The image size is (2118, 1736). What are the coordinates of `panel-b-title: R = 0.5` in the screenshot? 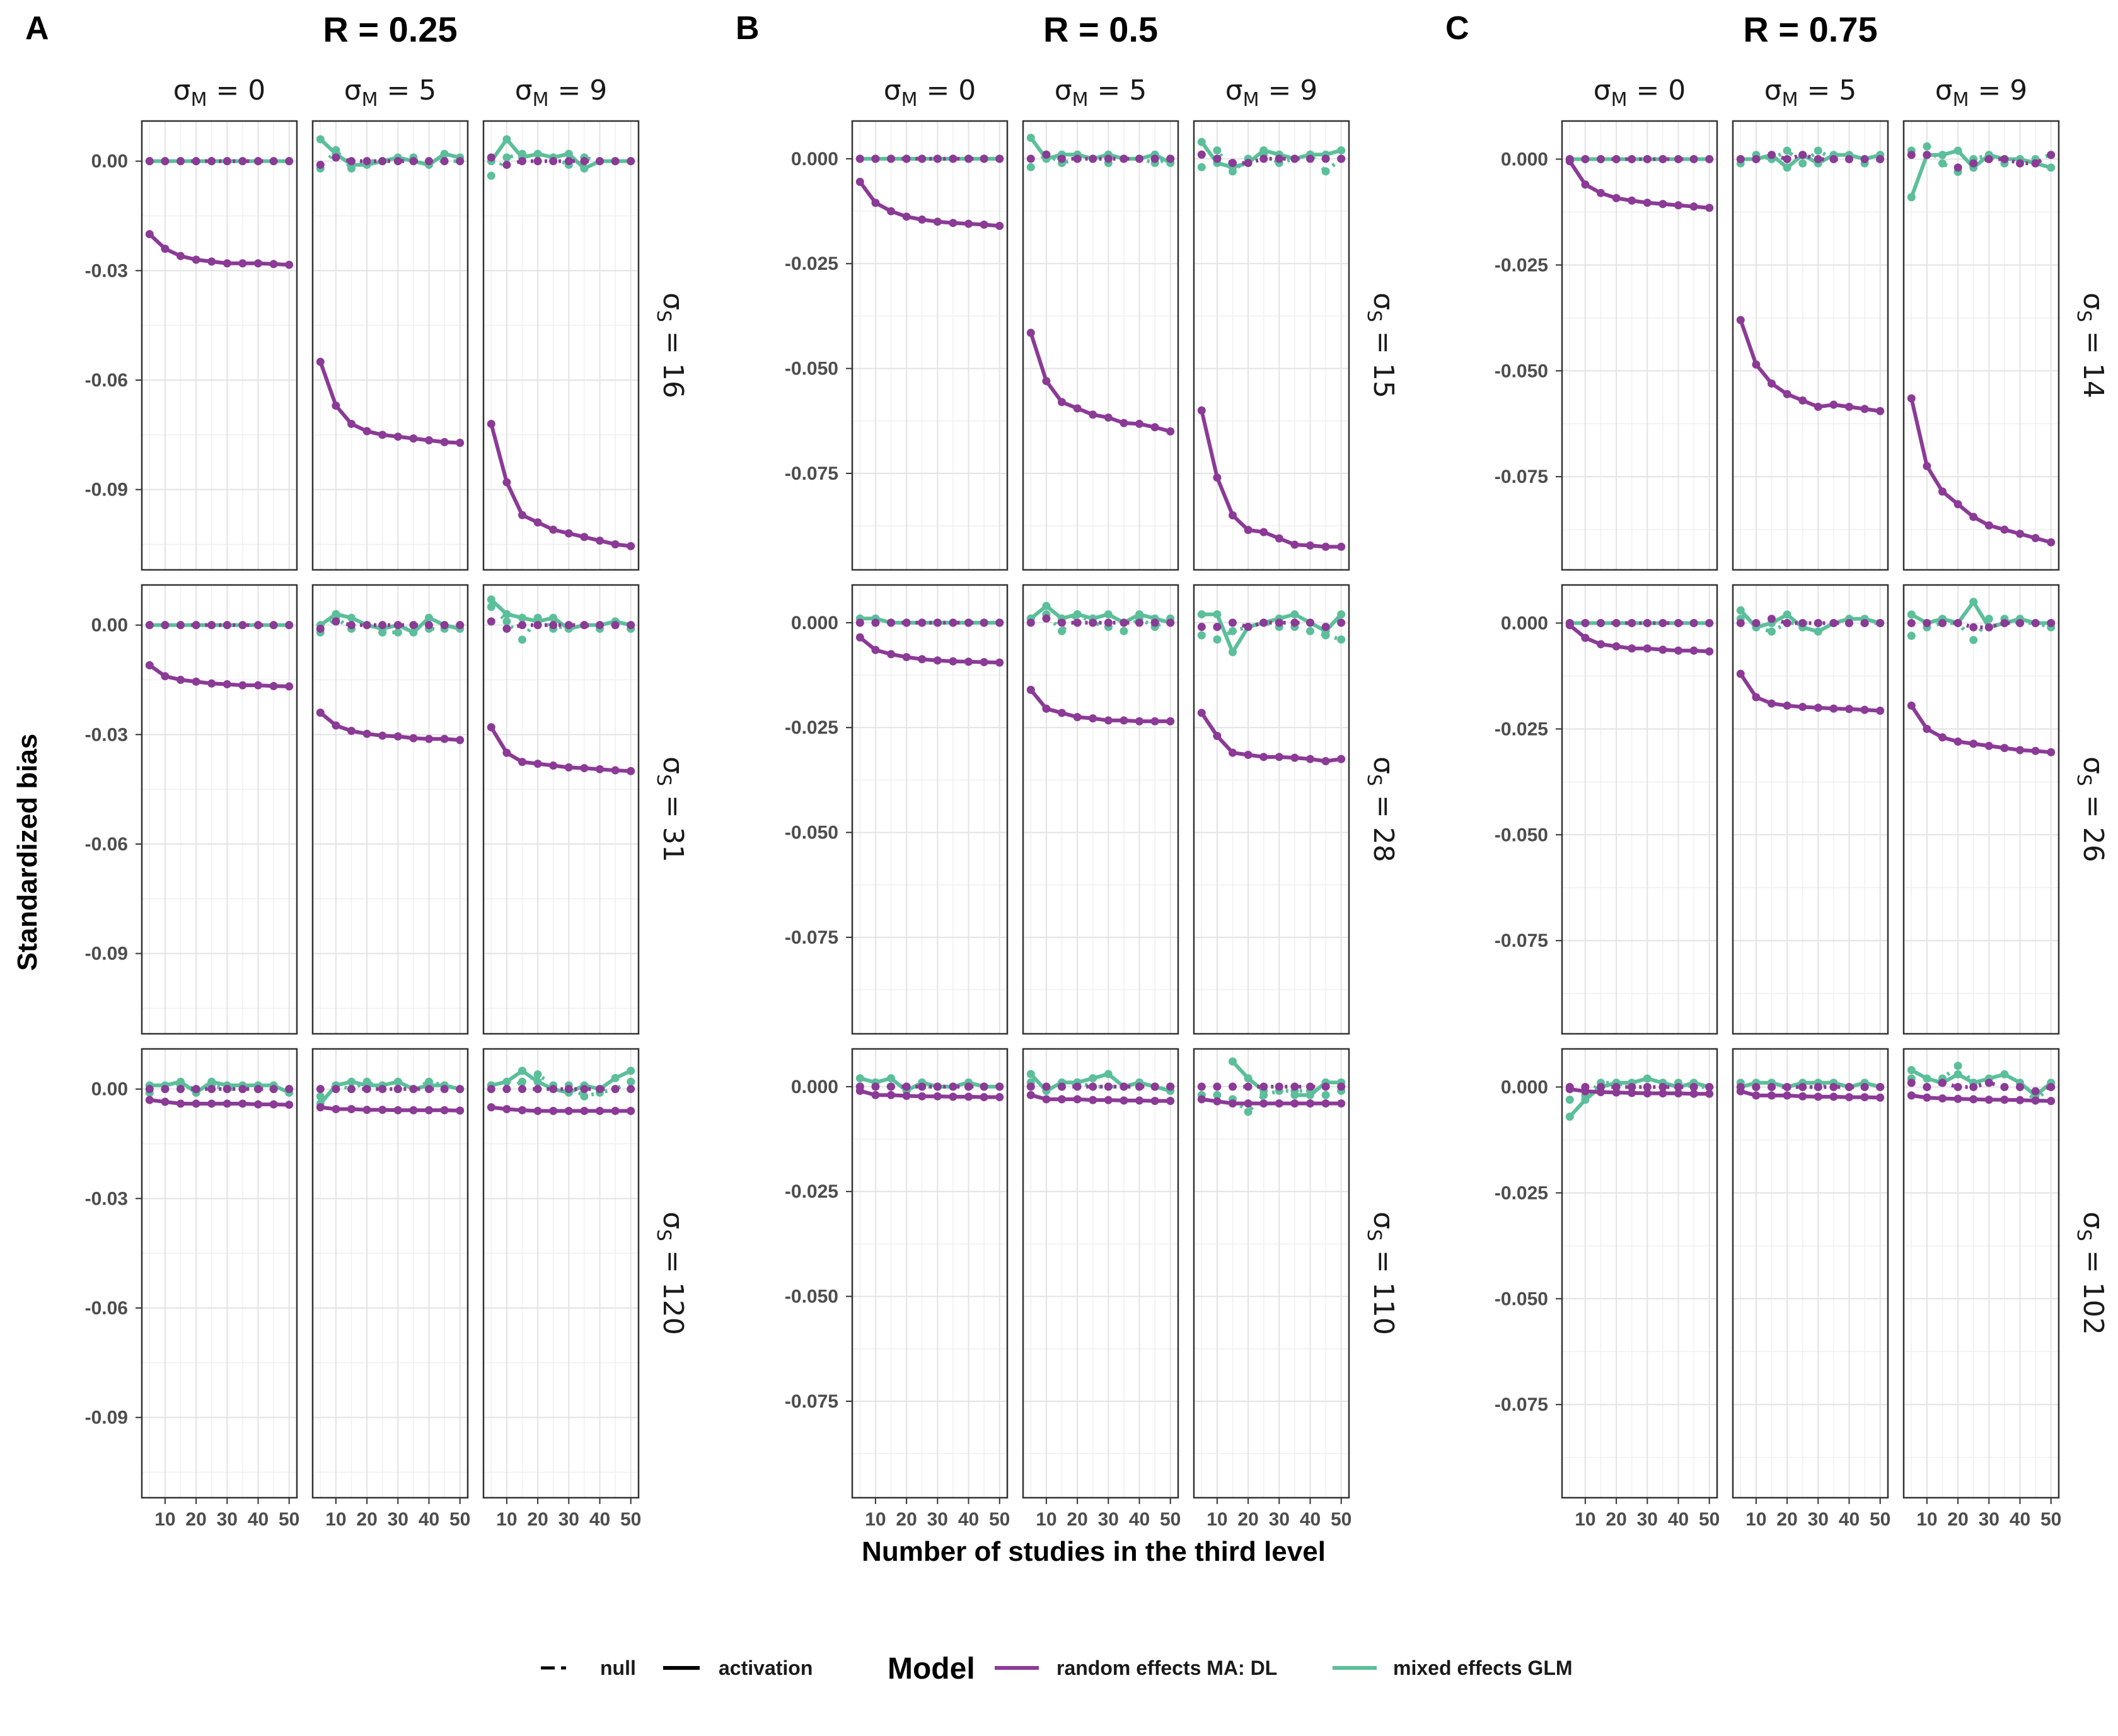 It's located at (1100, 29).